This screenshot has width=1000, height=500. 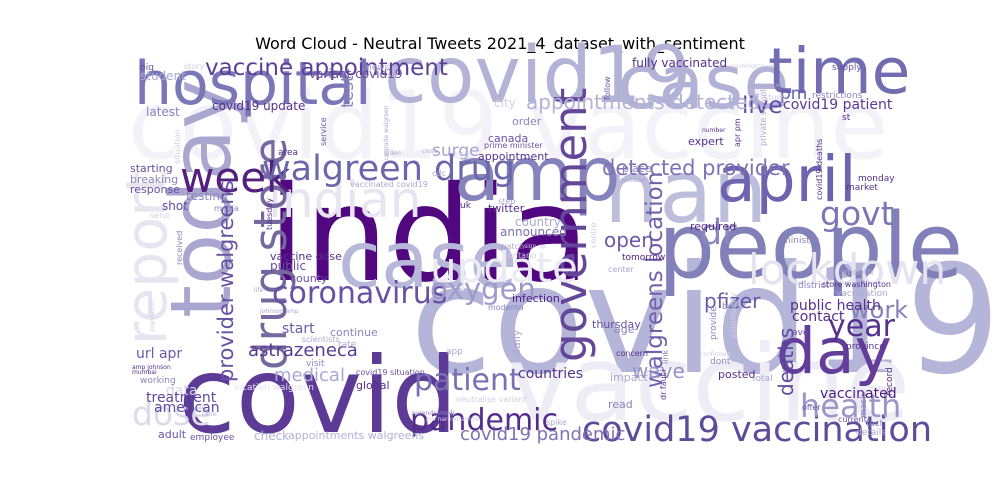 I want to click on word-fully-vaccinated: fully vaccinated, so click(x=679, y=63).